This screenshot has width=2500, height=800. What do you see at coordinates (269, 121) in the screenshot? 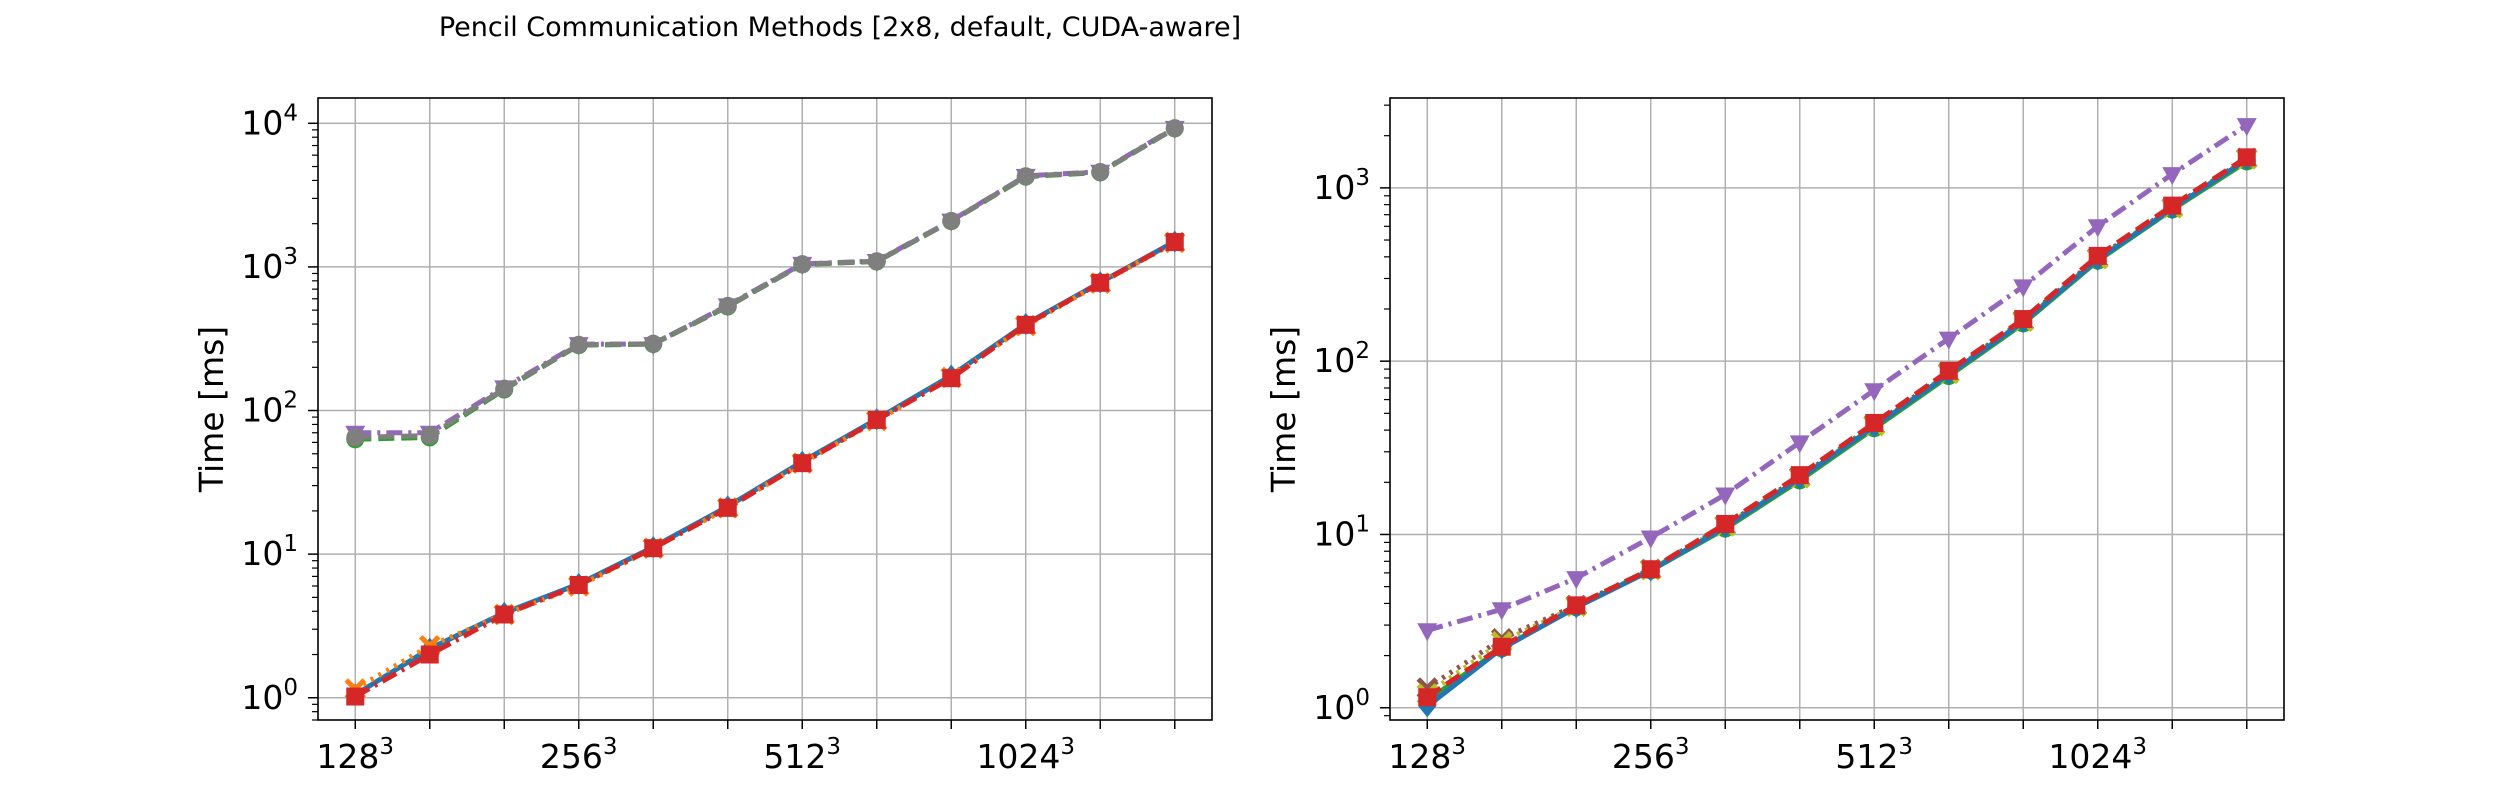
I see `y-tick-label: 104` at bounding box center [269, 121].